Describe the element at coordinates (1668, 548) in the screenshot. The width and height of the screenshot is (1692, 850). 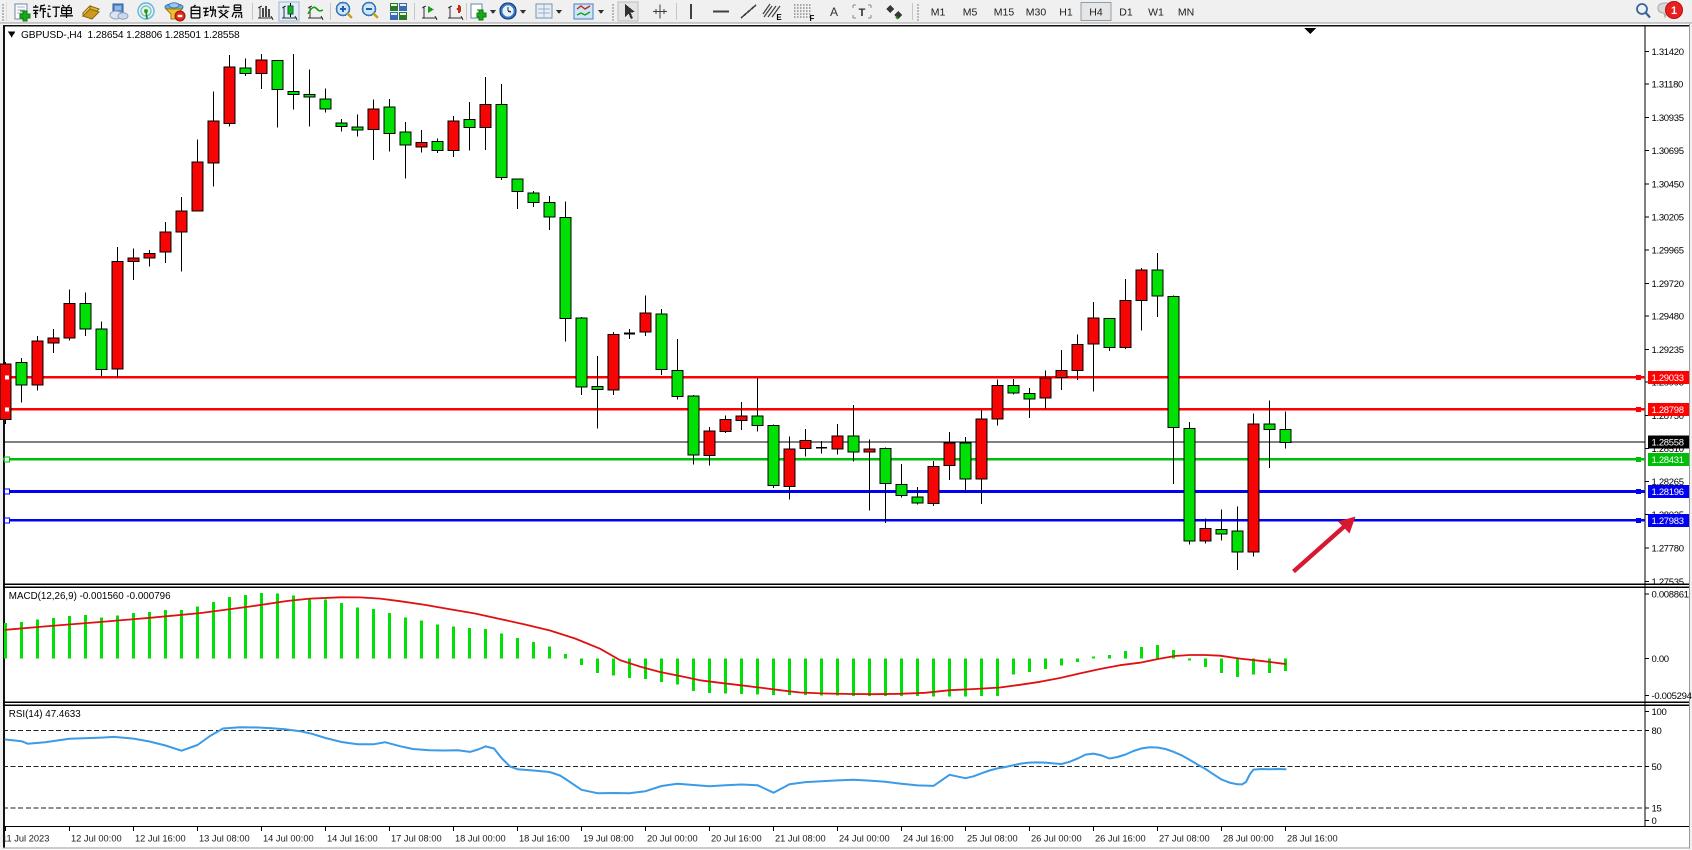
I see `svg-text: 1.27780` at that location.